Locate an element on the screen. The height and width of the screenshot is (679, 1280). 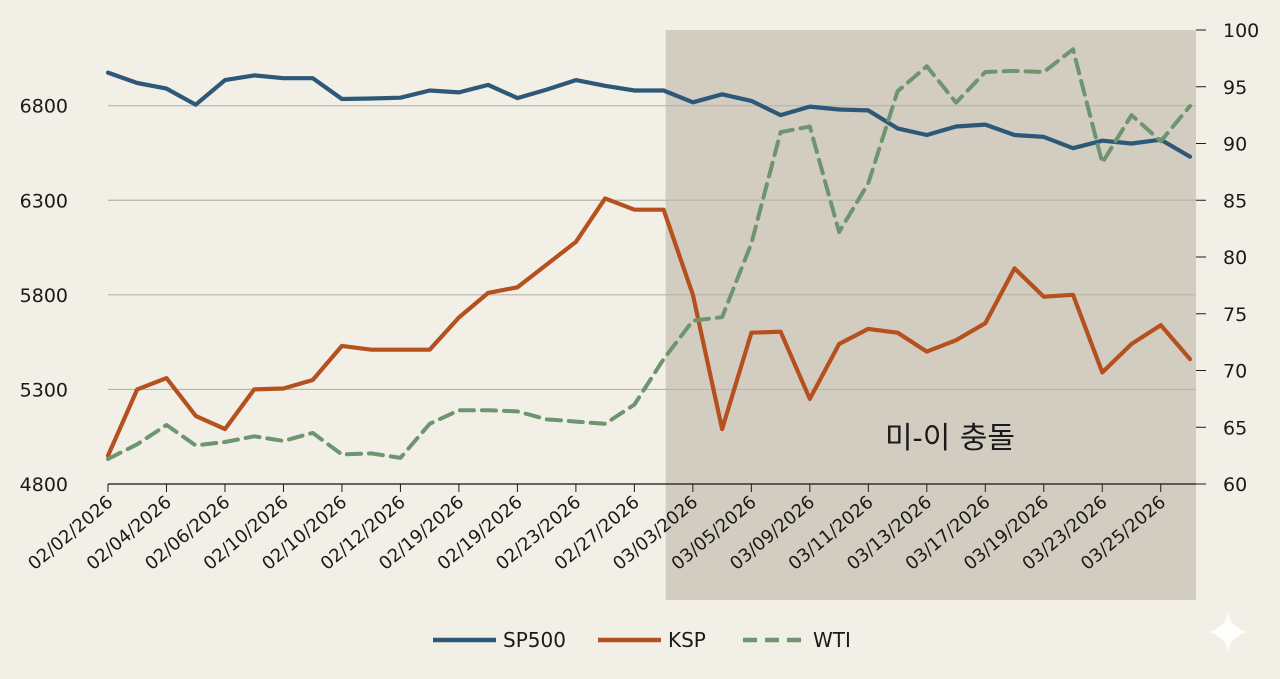
y-right-tick-label: 80 is located at coordinates (1235, 258).